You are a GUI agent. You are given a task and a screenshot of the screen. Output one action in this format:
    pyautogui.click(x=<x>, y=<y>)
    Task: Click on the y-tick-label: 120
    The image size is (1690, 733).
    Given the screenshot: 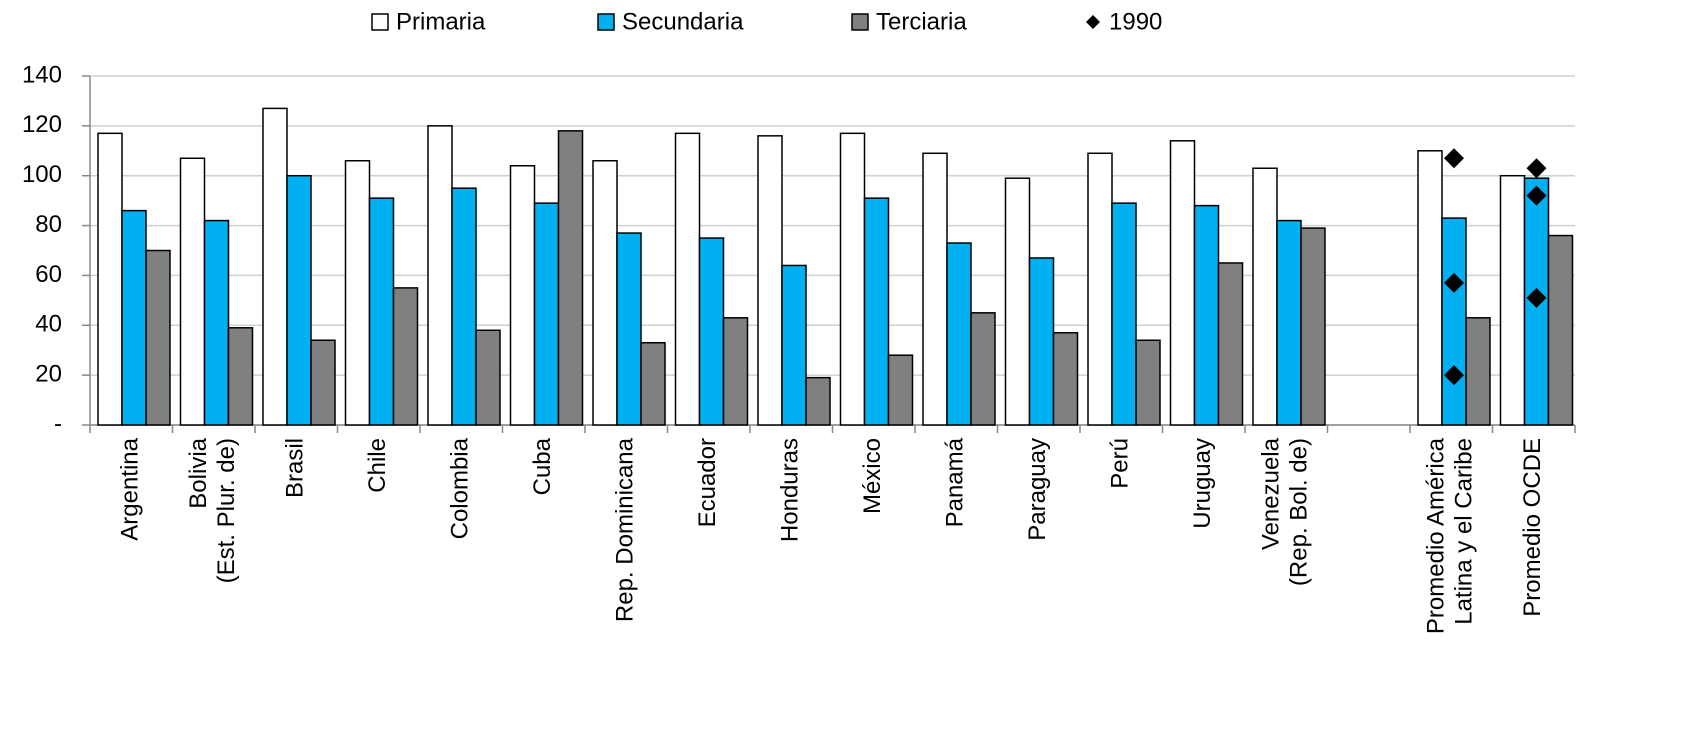 What is the action you would take?
    pyautogui.click(x=42, y=124)
    